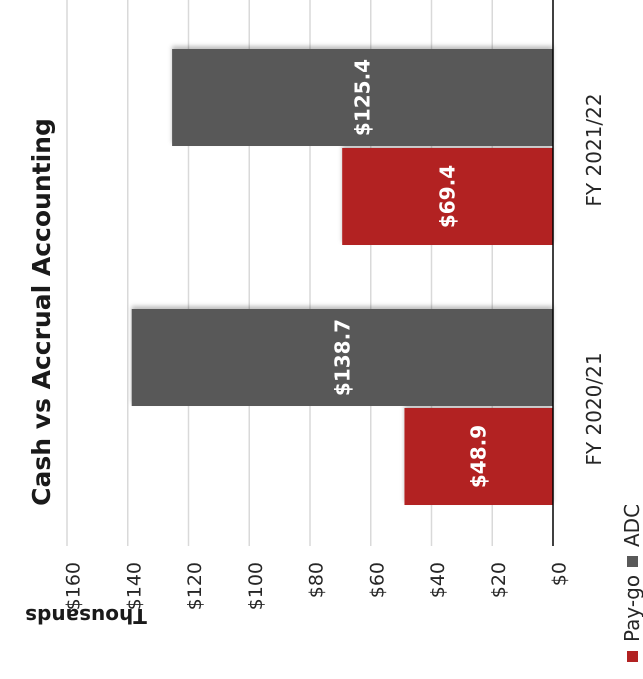 The image size is (643, 679). Describe the element at coordinates (256, 586) in the screenshot. I see `value-tick-label: $100` at that location.